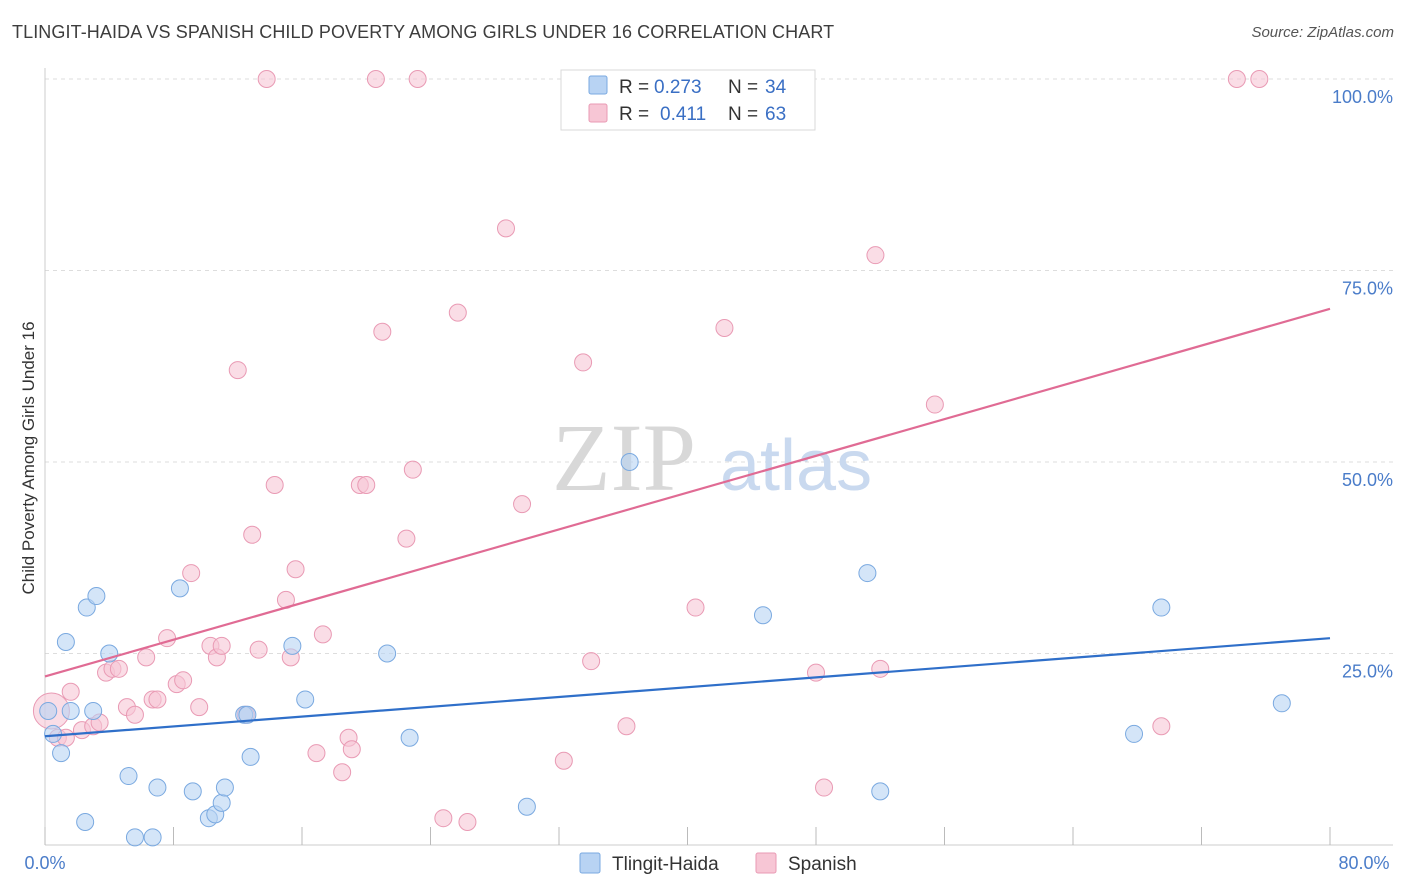 This screenshot has height=892, width=1406. Describe the element at coordinates (1367, 672) in the screenshot. I see `y-tick-label: 25.0%` at that location.